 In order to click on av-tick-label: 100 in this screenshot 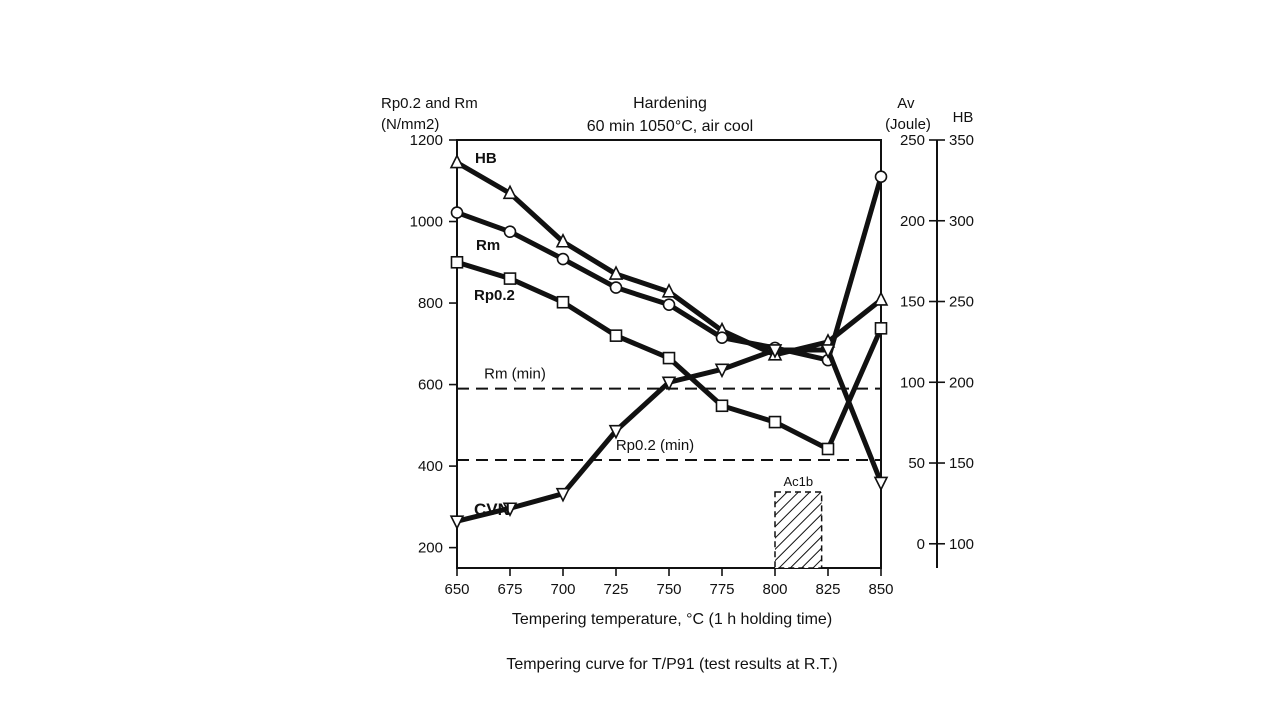, I will do `click(912, 382)`.